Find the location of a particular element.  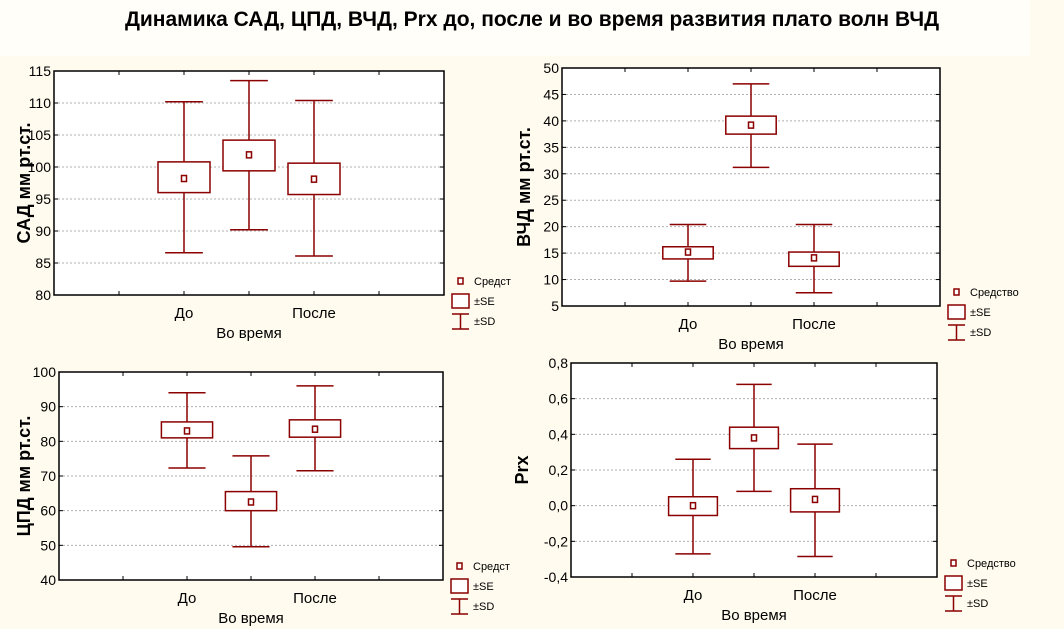

y-tick-label: 45 is located at coordinates (551, 94).